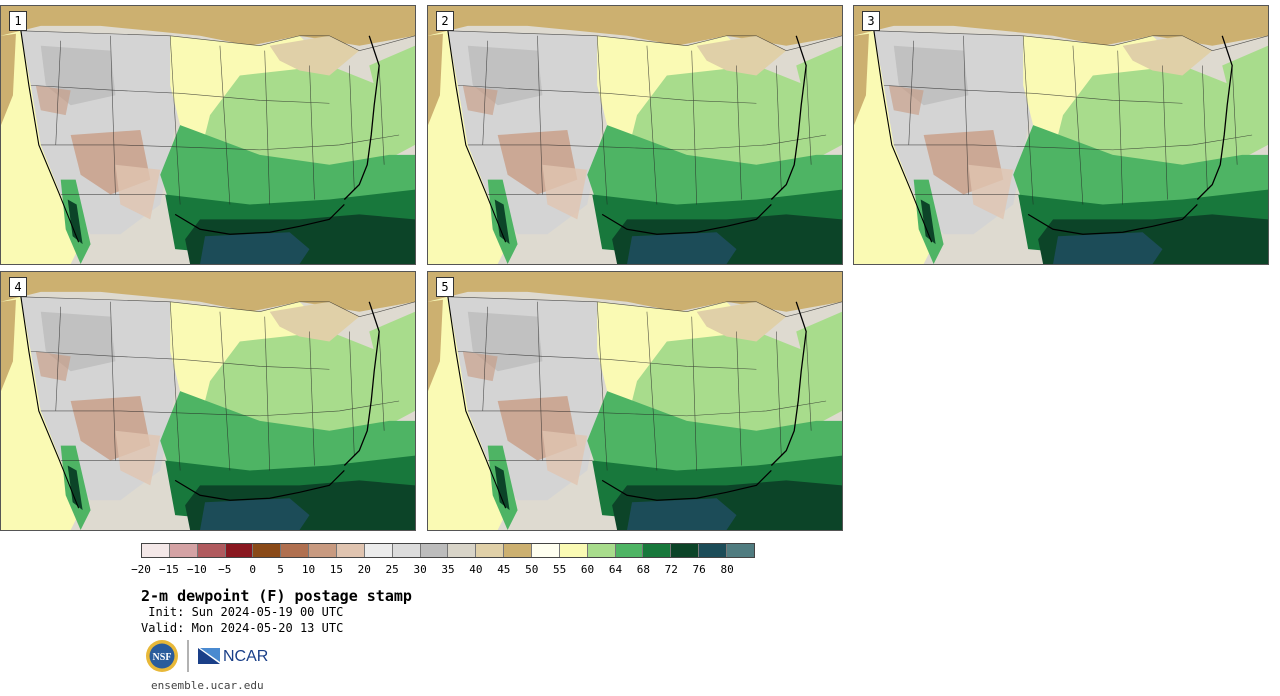 This screenshot has height=696, width=1280. I want to click on colorbar-tick-label: 20, so click(364, 569).